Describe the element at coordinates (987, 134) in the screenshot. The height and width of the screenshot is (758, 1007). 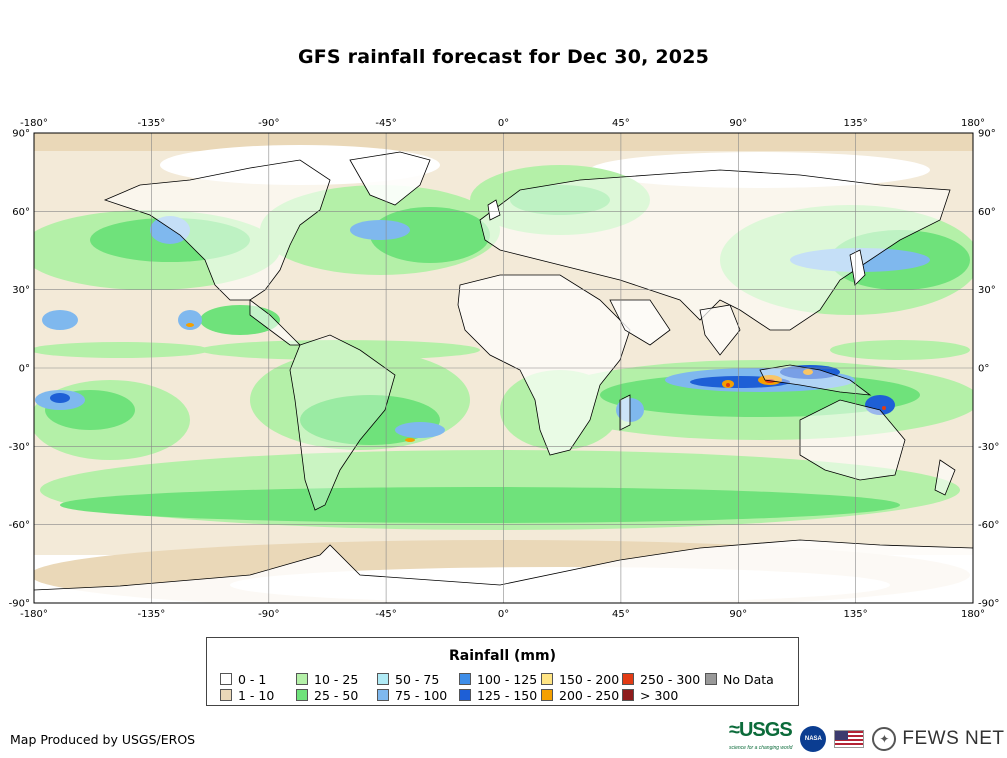
I see `lat-tick-right: 90°` at that location.